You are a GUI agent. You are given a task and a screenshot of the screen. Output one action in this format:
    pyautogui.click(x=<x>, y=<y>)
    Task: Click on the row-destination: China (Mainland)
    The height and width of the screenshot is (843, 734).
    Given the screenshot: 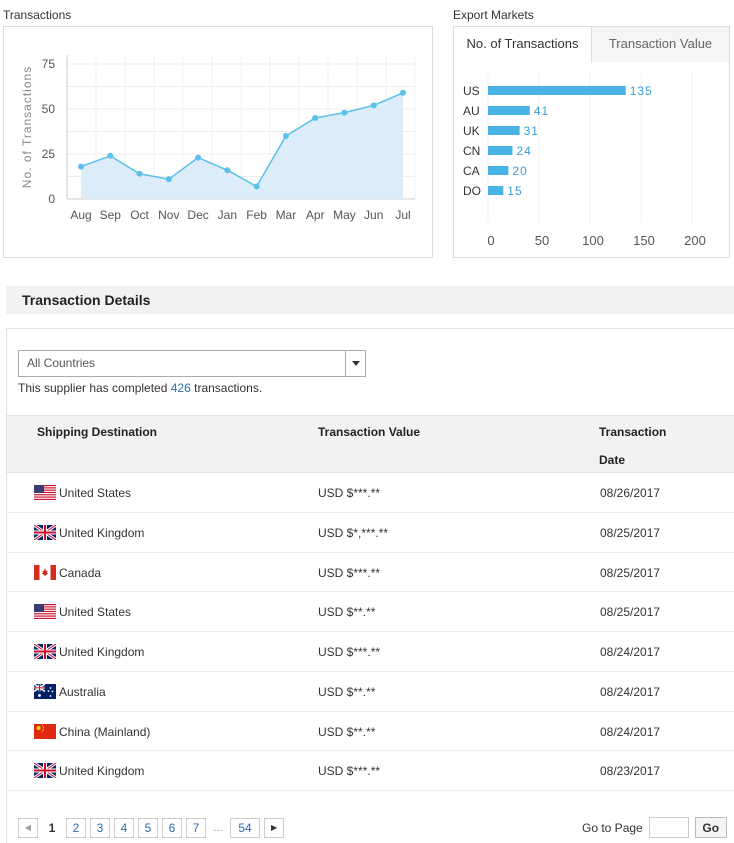 What is the action you would take?
    pyautogui.click(x=105, y=731)
    